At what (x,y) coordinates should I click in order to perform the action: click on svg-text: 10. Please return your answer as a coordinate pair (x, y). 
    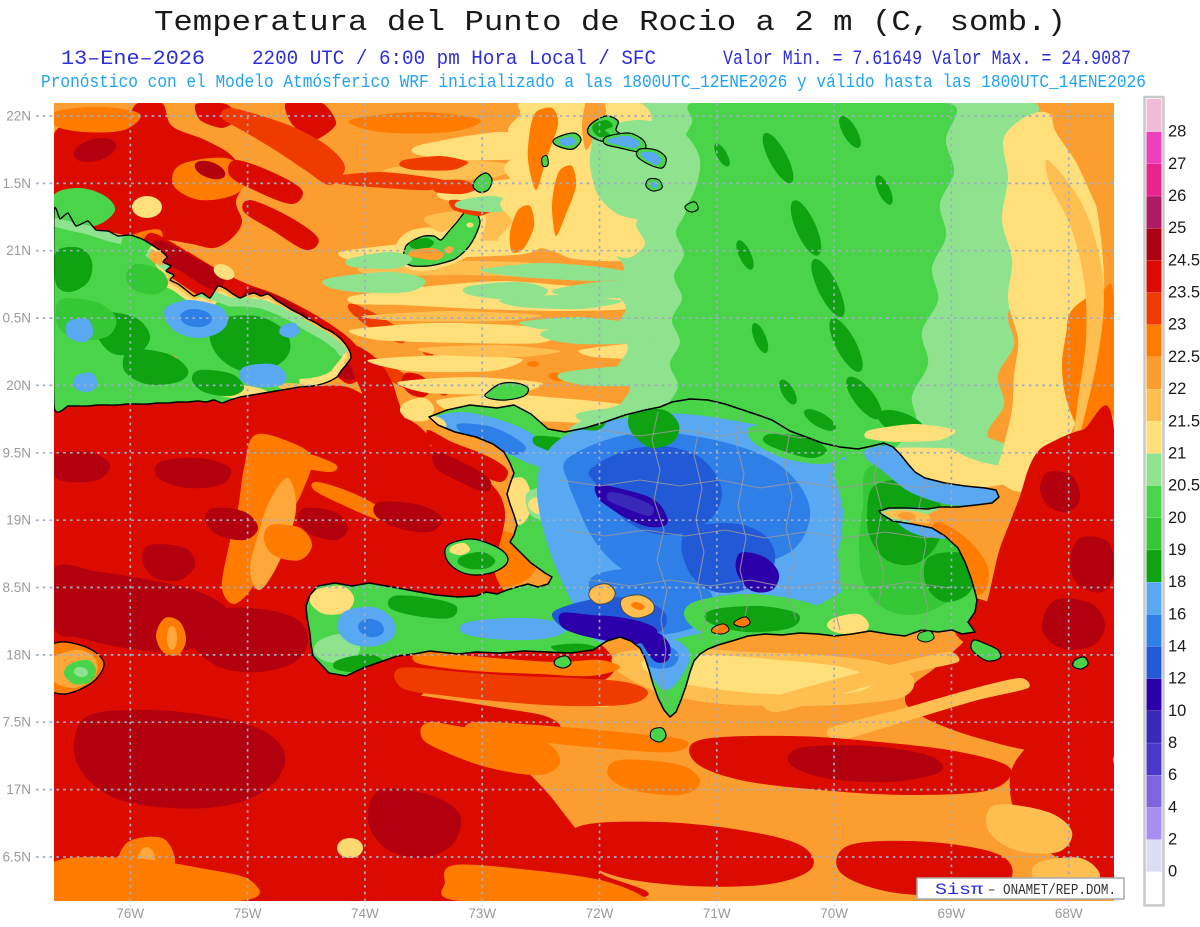
    Looking at the image, I should click on (1177, 711).